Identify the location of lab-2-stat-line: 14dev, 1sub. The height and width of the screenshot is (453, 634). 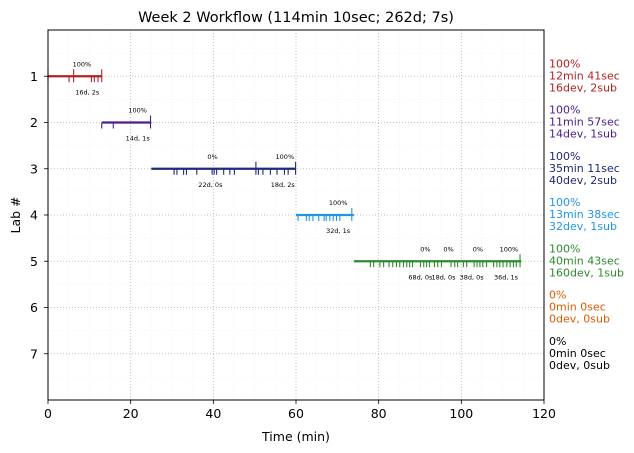
(583, 134).